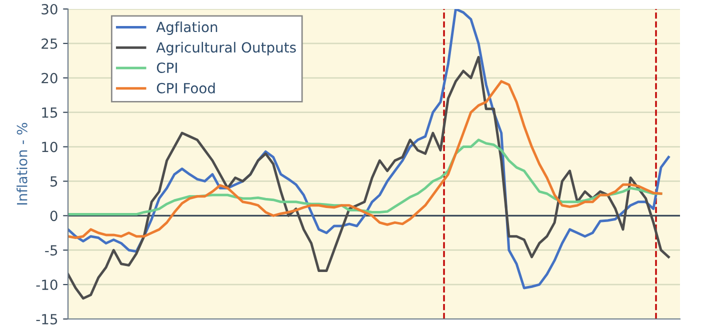 The width and height of the screenshot is (702, 336). I want to click on y-tick-label: 25, so click(50, 43).